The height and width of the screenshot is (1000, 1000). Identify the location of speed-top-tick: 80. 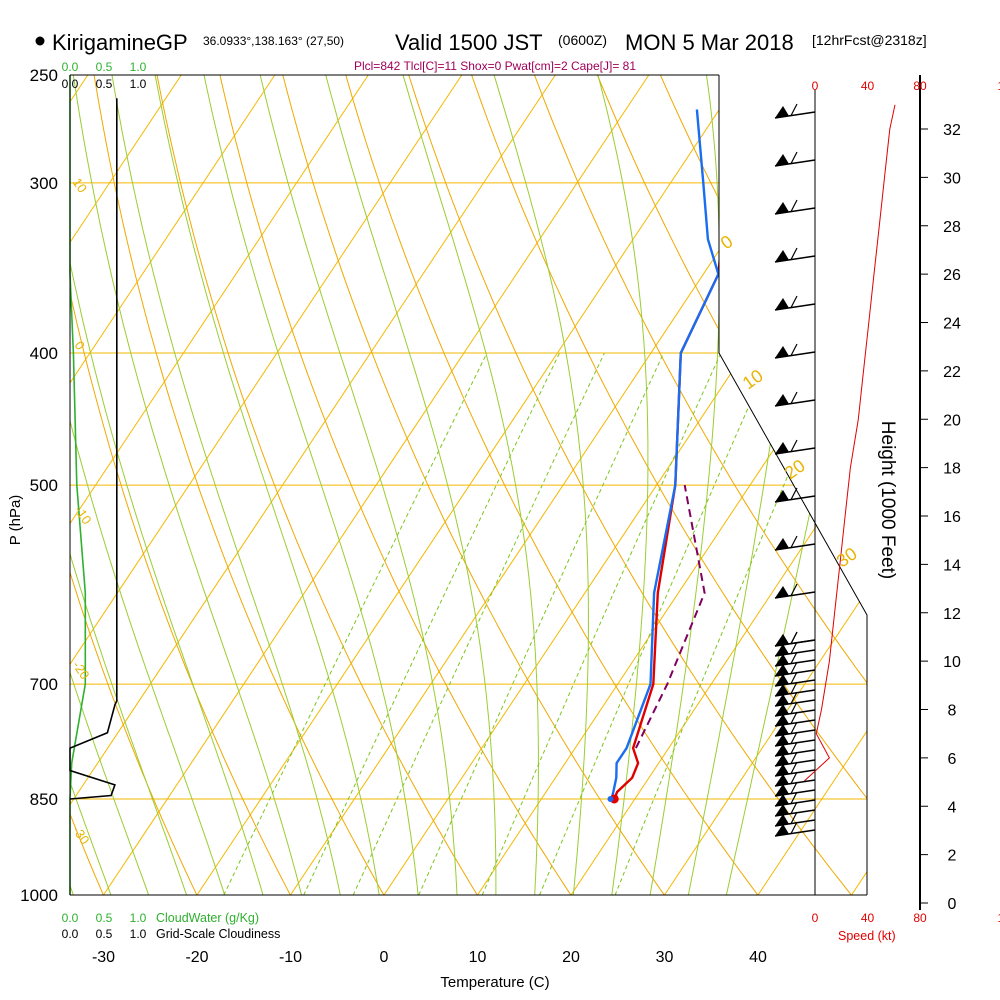
(920, 86).